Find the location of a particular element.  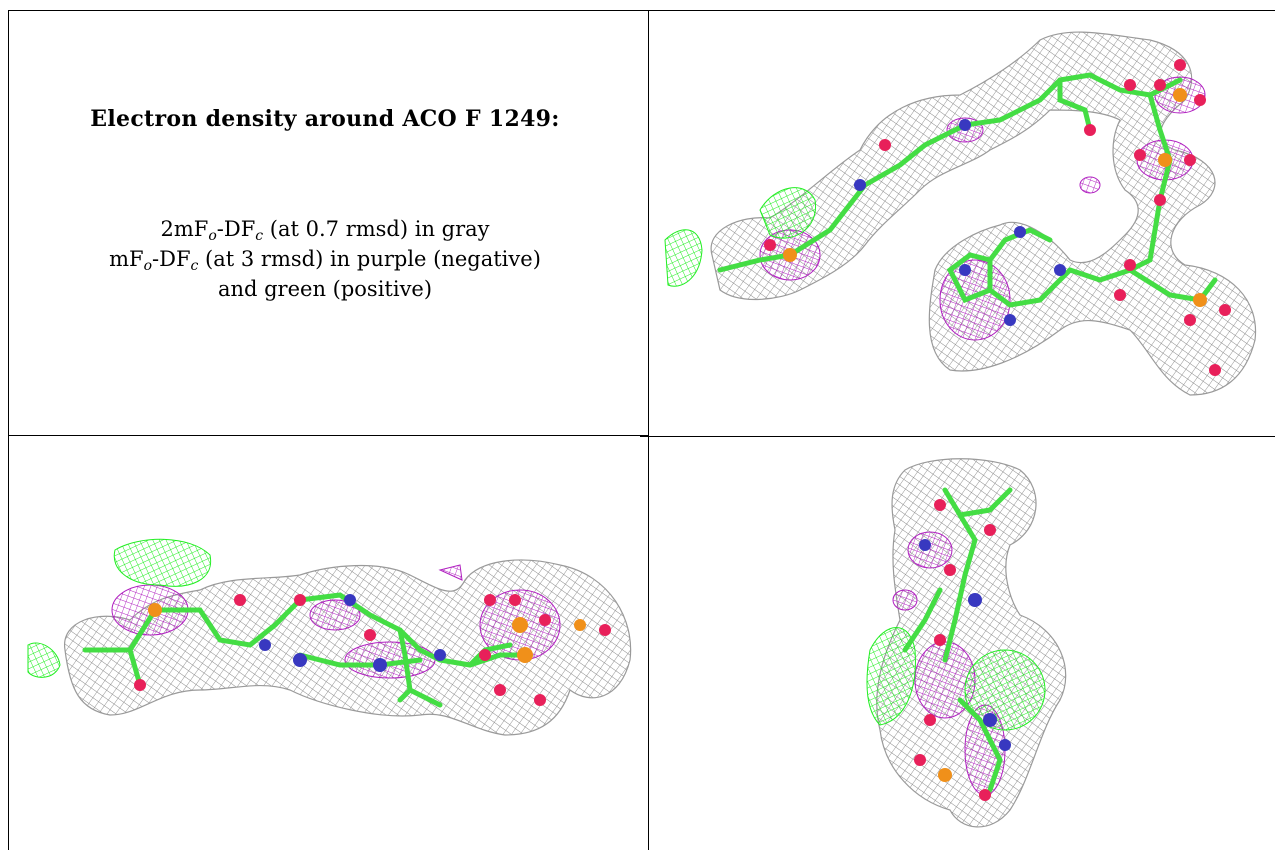

table-divider-vertical is located at coordinates (648, 430).